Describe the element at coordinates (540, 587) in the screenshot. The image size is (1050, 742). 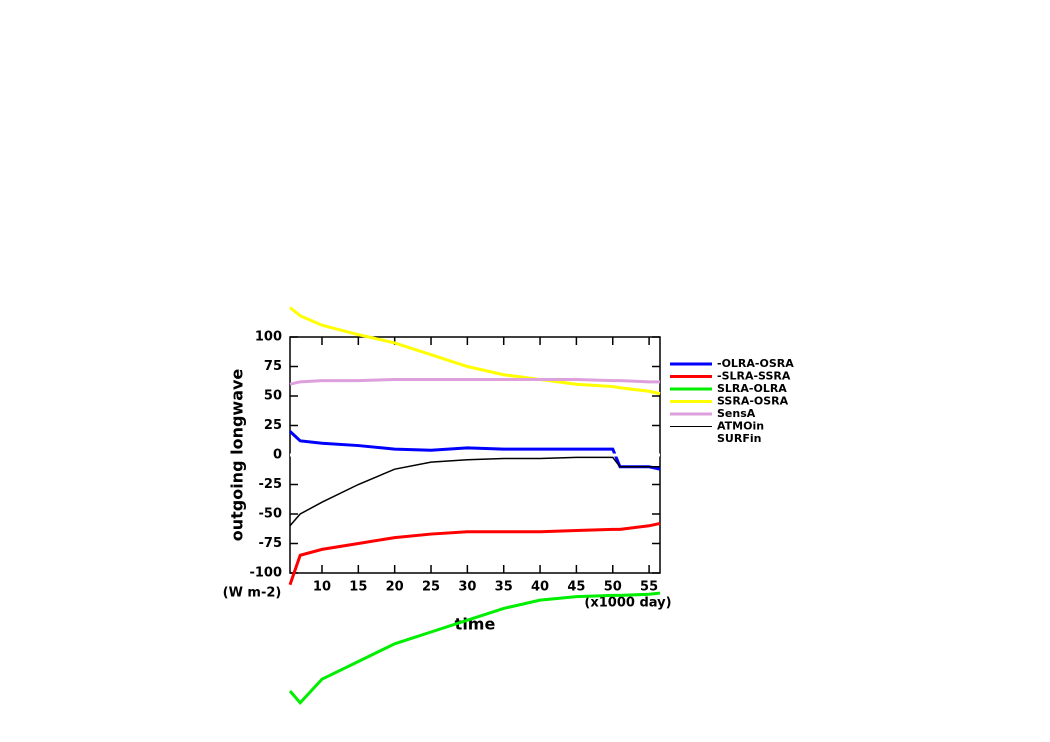
I see `x-tick-label: 40` at that location.